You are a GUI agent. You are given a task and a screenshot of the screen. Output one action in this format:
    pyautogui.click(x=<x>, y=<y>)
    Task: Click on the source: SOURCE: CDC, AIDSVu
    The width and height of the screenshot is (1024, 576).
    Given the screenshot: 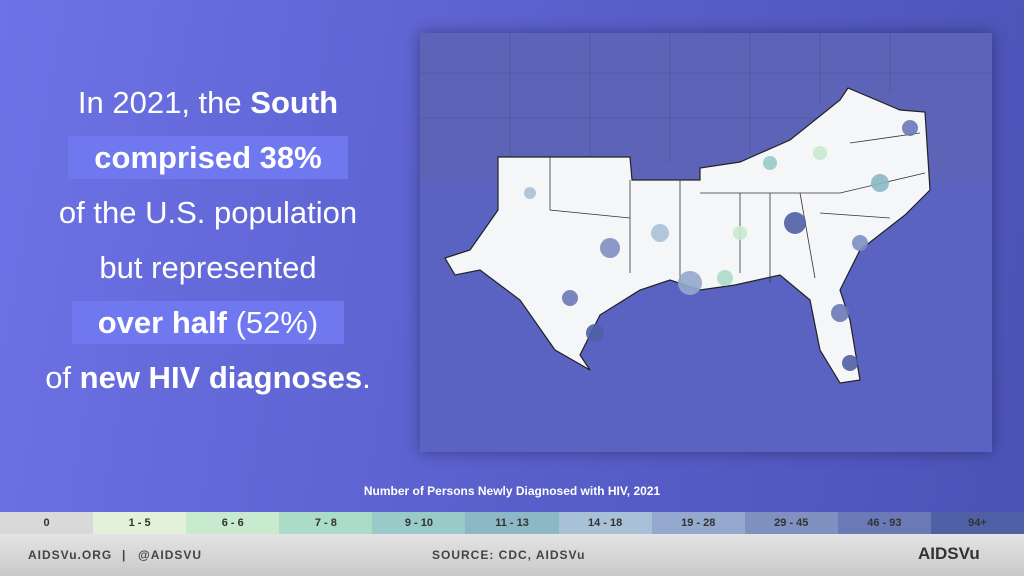 What is the action you would take?
    pyautogui.click(x=509, y=555)
    